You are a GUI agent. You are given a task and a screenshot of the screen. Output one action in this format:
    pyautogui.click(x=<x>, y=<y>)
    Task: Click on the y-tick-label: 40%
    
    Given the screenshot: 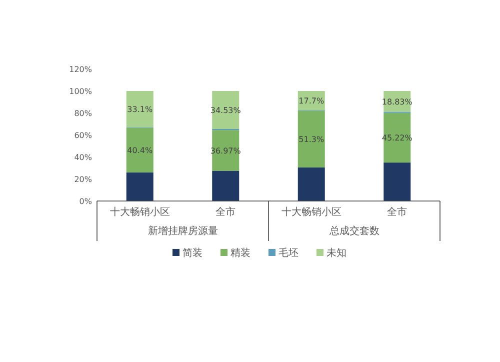 What is the action you would take?
    pyautogui.click(x=83, y=157)
    